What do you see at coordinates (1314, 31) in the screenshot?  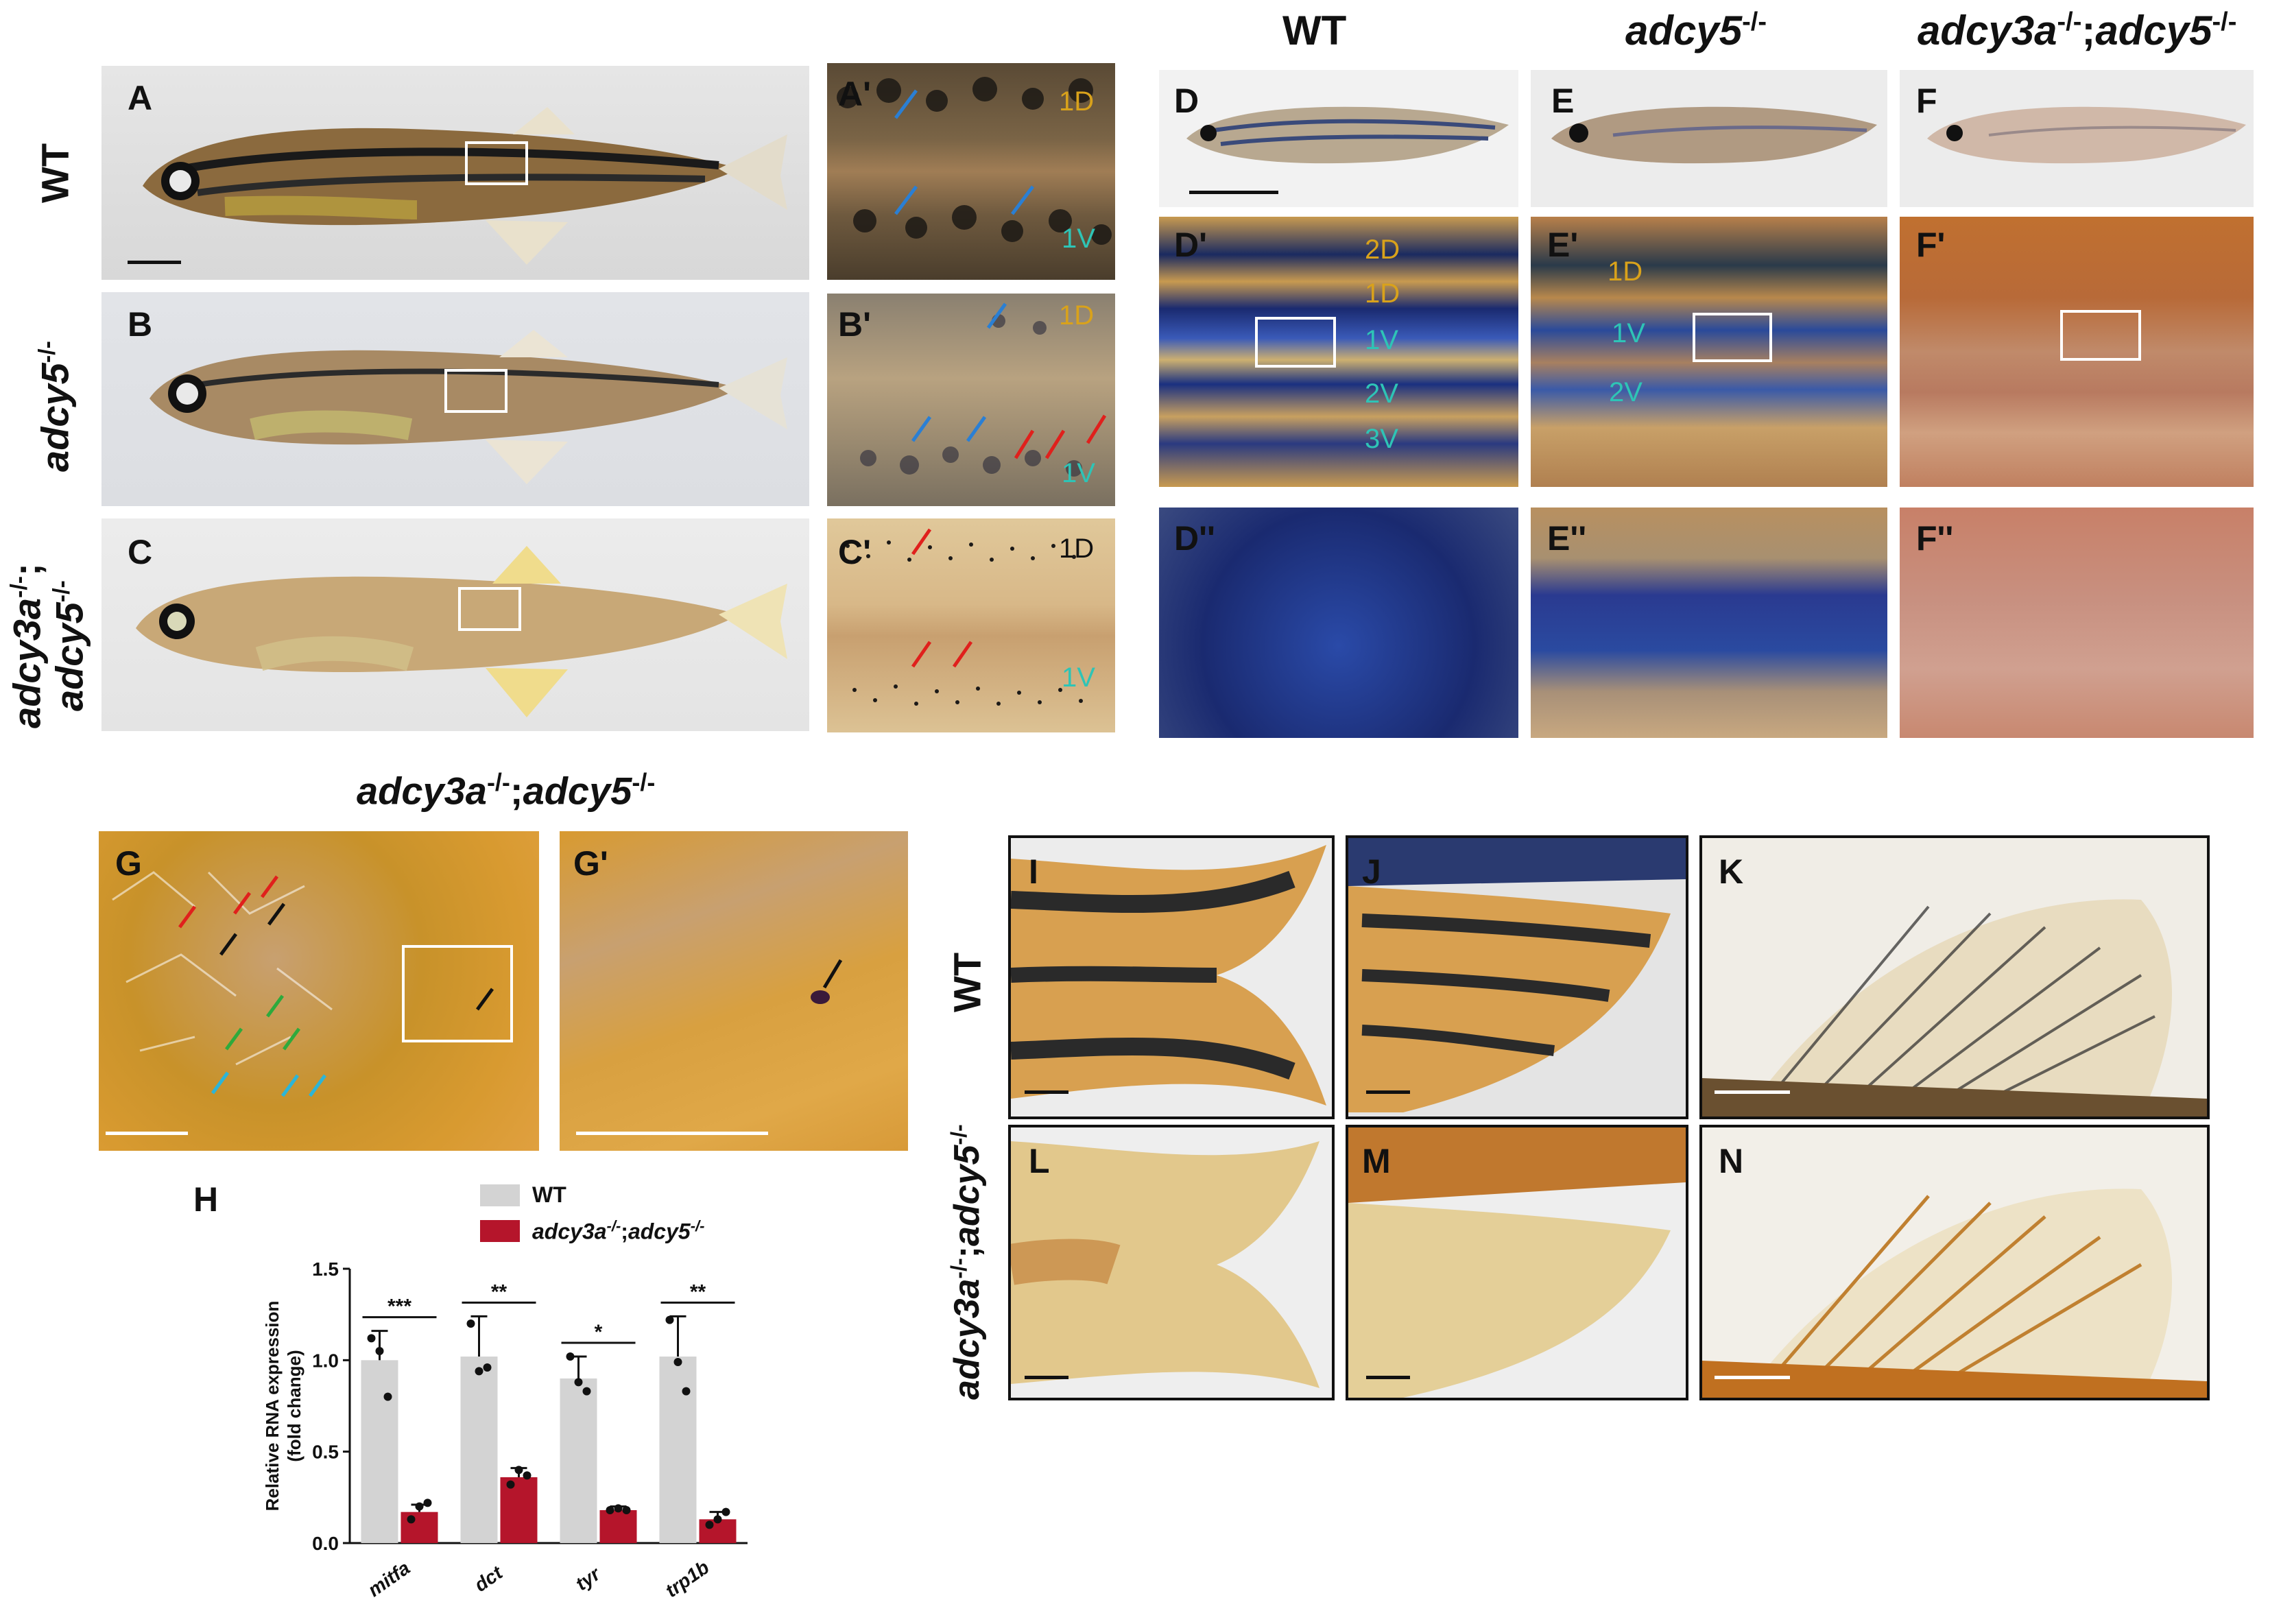 I see `header-wt: WT` at bounding box center [1314, 31].